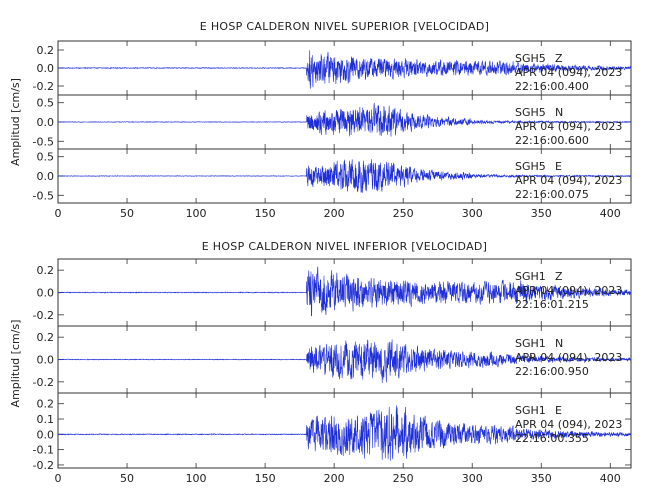 The image size is (650, 500). I want to click on time-label: 22:16:01.215, so click(552, 304).